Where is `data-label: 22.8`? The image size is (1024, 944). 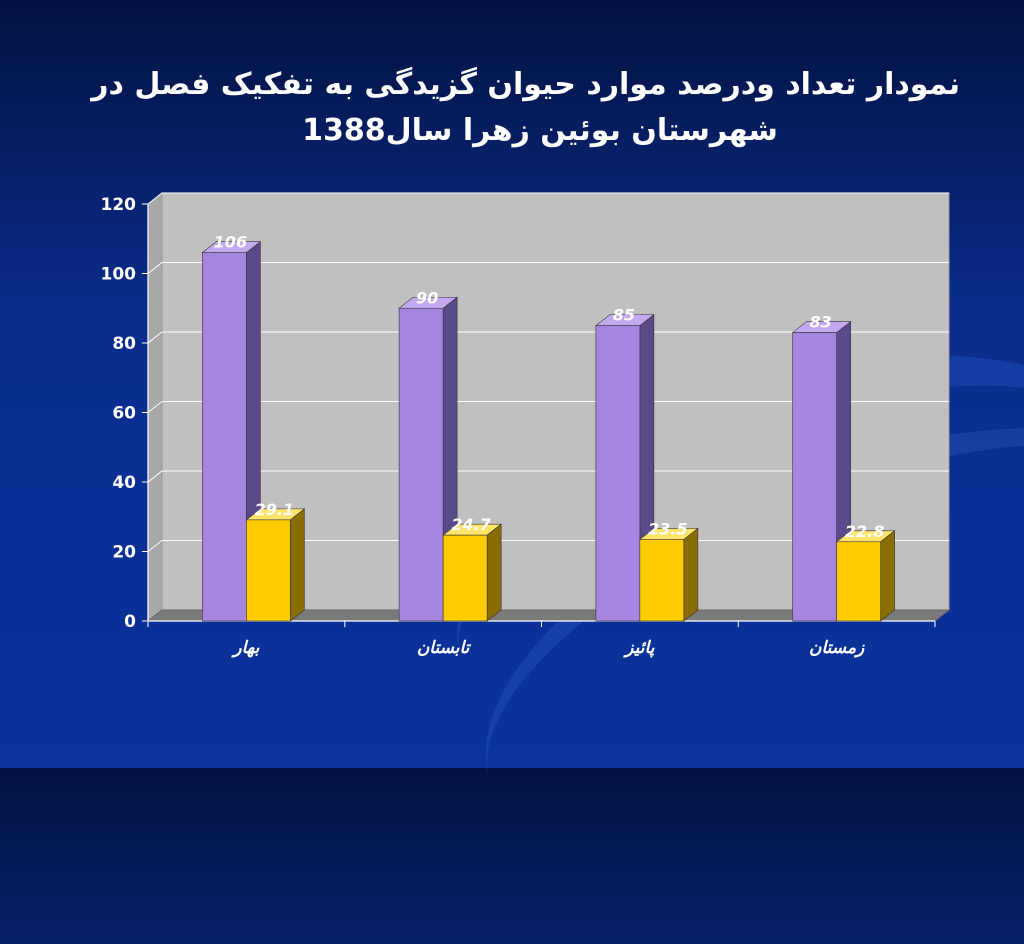 data-label: 22.8 is located at coordinates (864, 531).